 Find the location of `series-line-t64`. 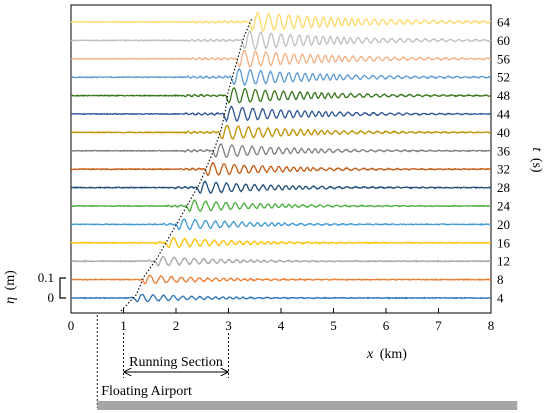

series-line-t64 is located at coordinates (281, 21).